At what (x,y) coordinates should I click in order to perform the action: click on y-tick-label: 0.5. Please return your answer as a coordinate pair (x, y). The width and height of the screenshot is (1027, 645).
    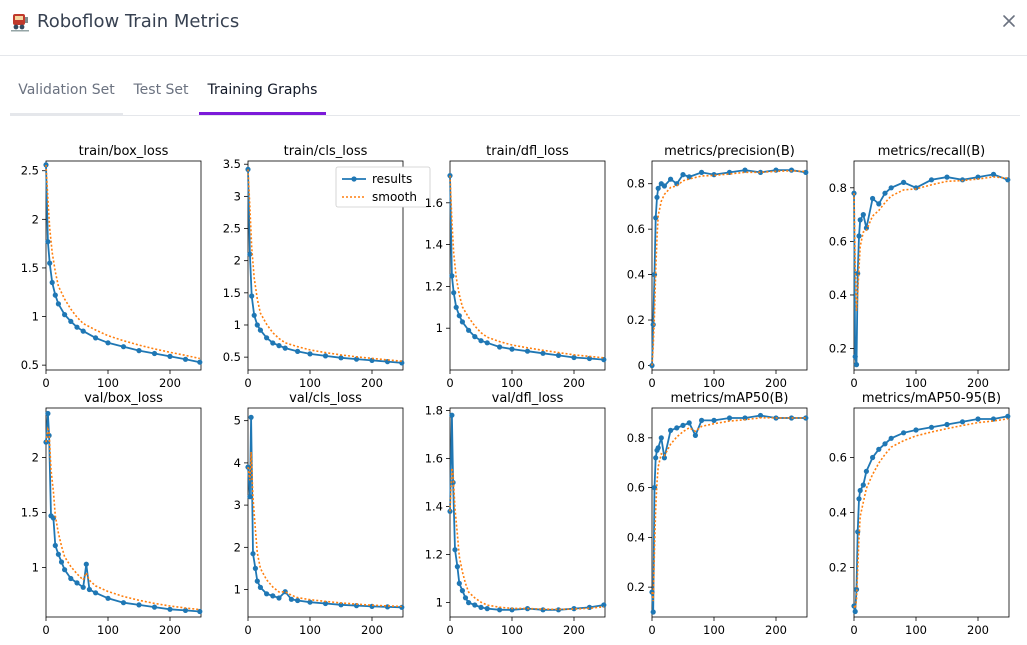
    Looking at the image, I should click on (232, 357).